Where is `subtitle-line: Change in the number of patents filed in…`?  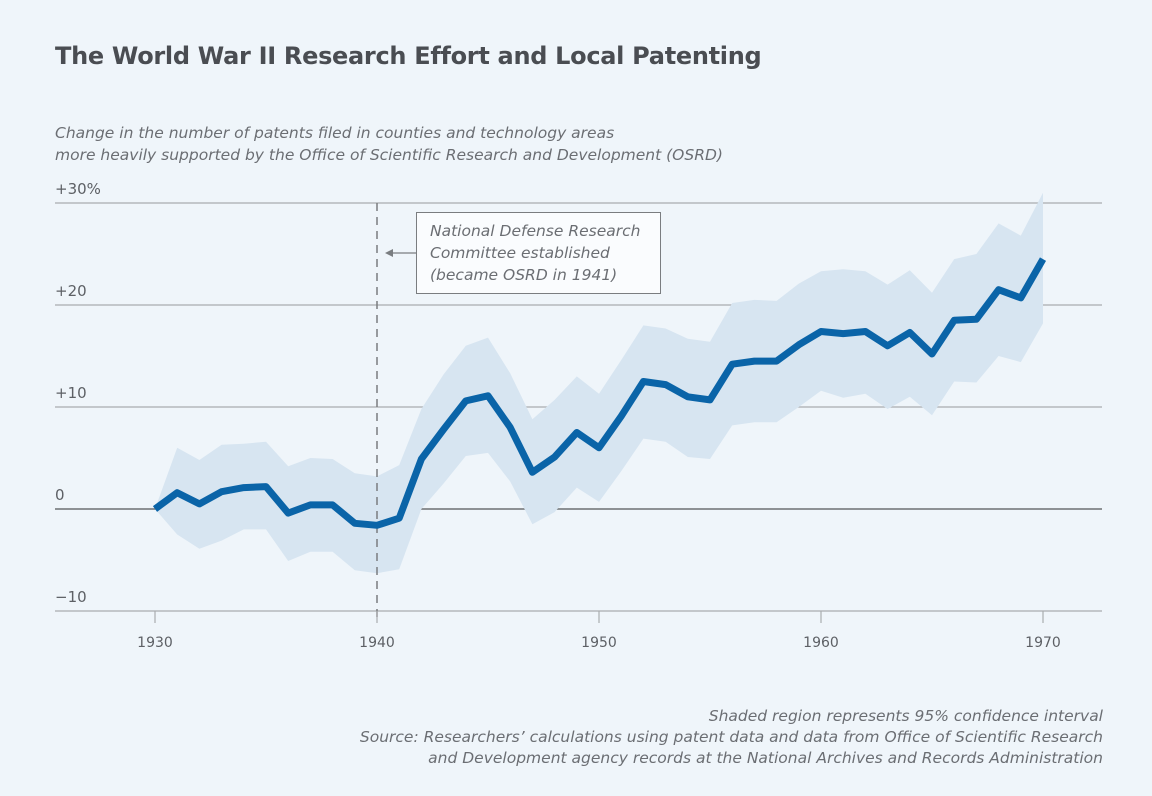 subtitle-line: Change in the number of patents filed in… is located at coordinates (335, 133).